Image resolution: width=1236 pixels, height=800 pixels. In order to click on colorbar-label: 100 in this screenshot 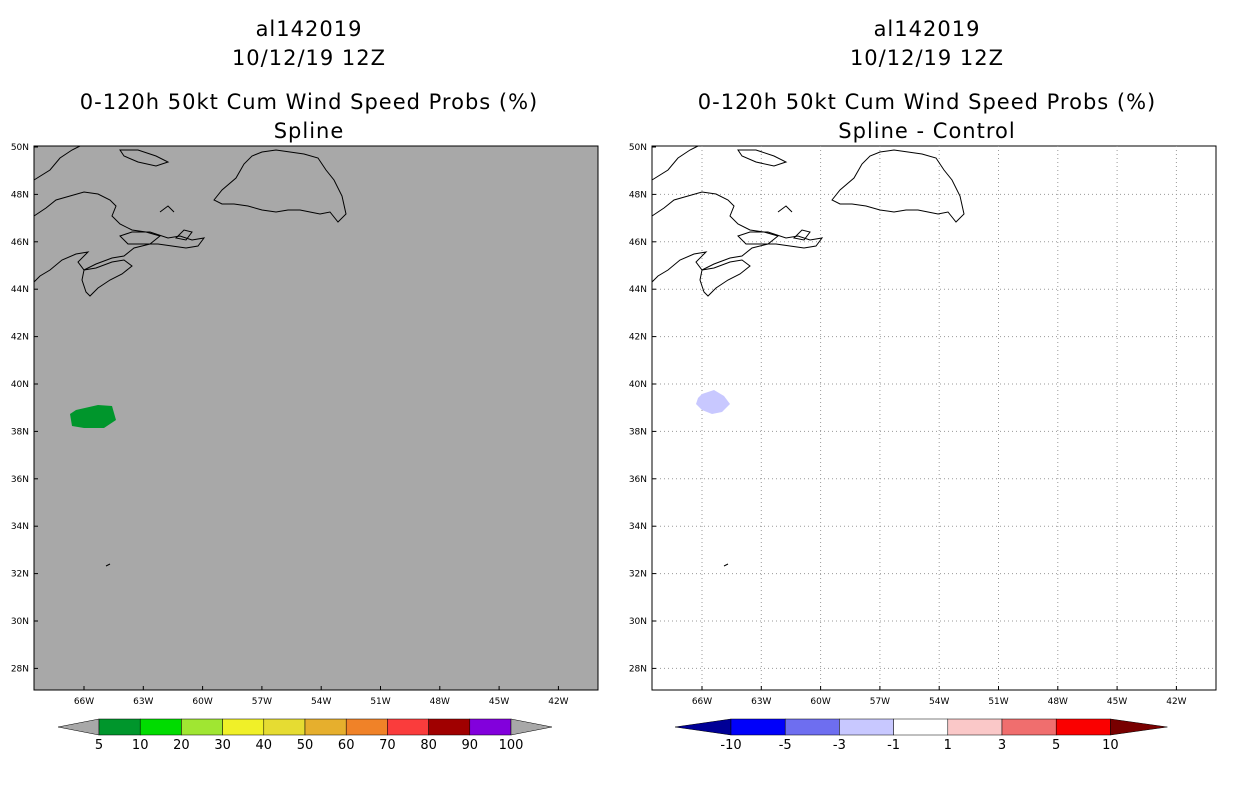, I will do `click(511, 745)`.